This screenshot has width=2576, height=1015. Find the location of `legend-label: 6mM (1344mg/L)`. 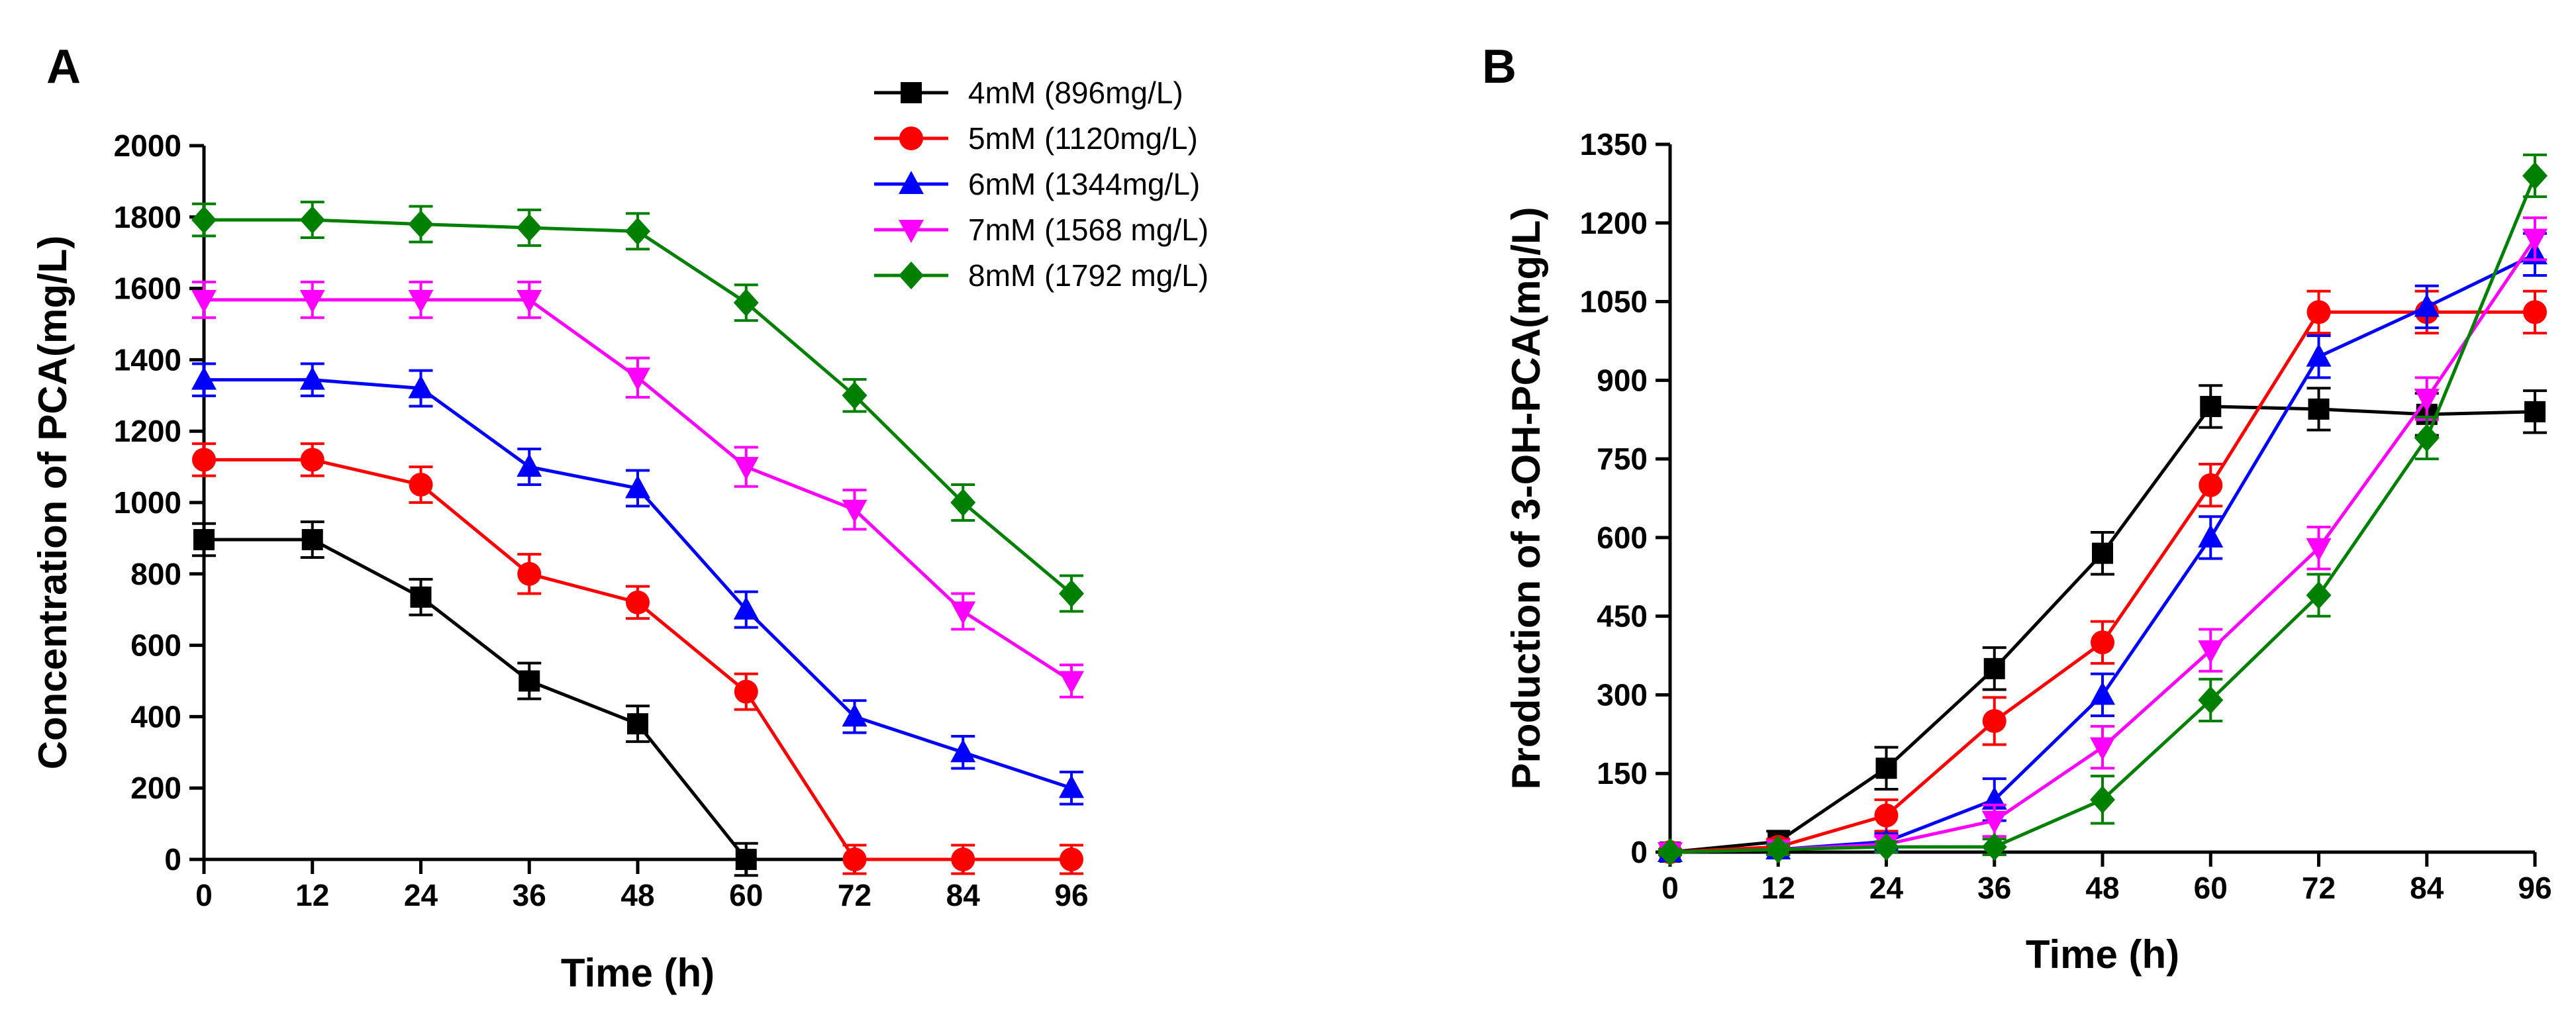

legend-label: 6mM (1344mg/L) is located at coordinates (1084, 184).